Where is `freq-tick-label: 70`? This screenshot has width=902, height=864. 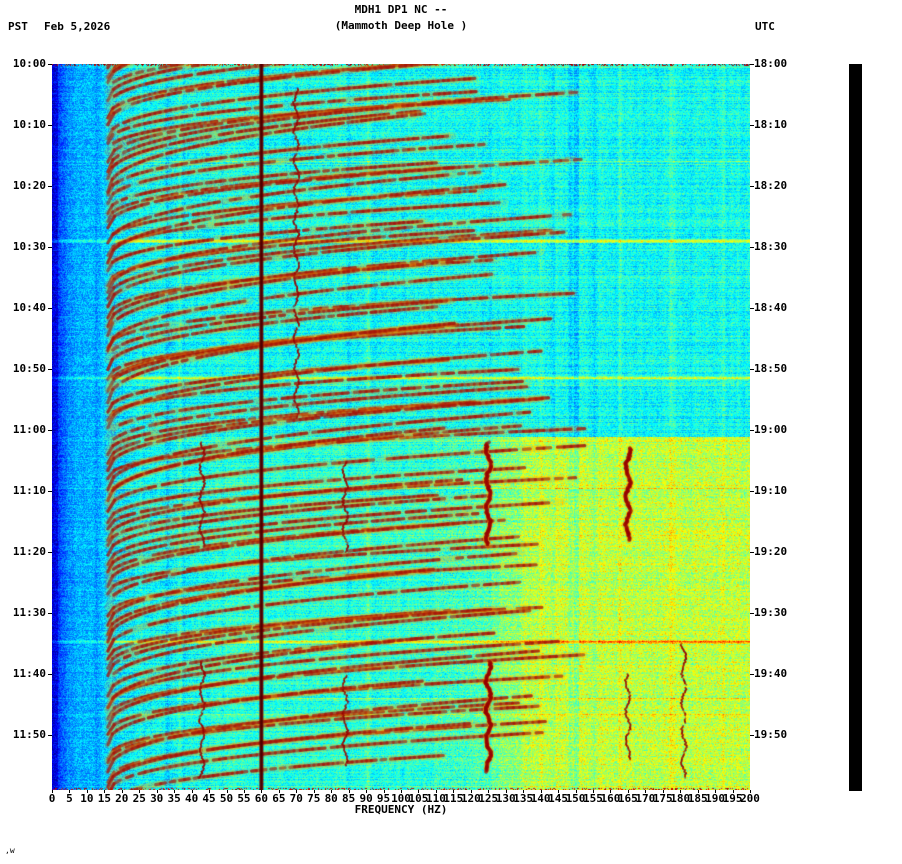
freq-tick-label: 70 is located at coordinates (296, 798).